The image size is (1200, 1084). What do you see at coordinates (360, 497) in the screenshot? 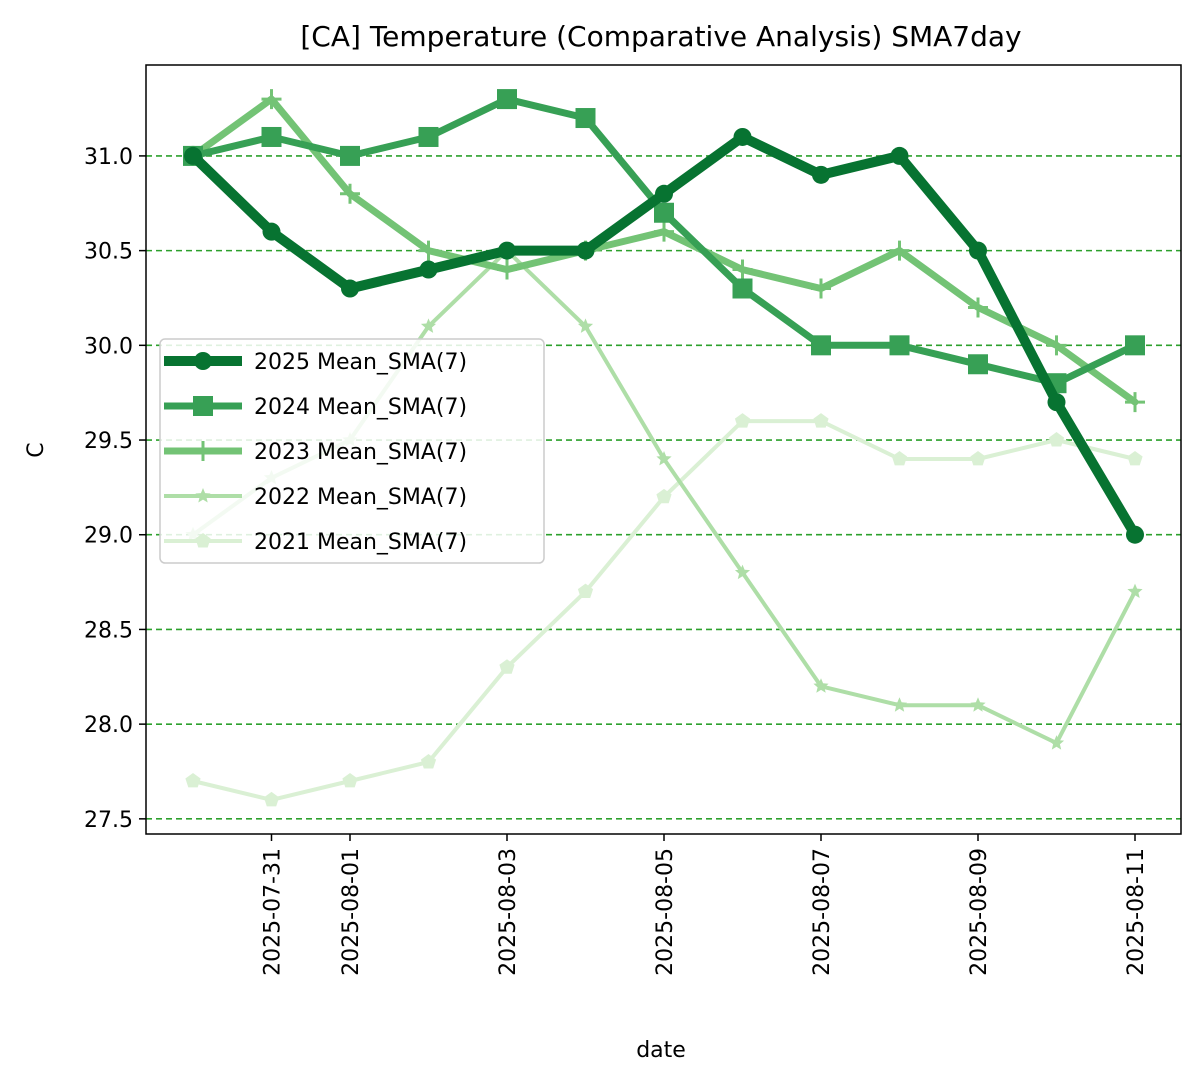
I see `legend-label: 2022 Mean_SMA(7)` at bounding box center [360, 497].